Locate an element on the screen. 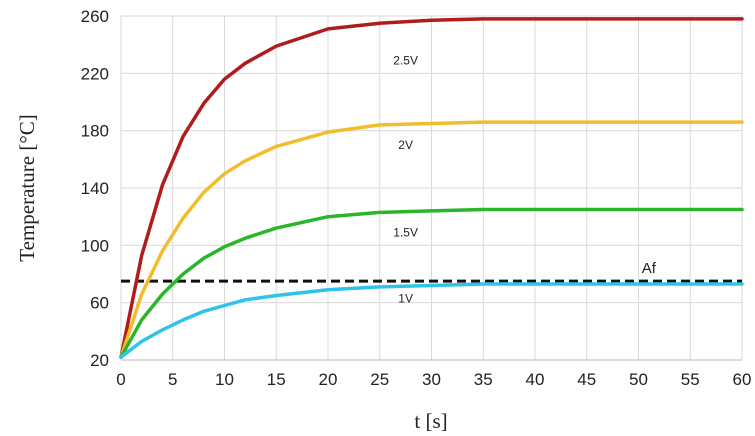  series-line-1v is located at coordinates (431, 320).